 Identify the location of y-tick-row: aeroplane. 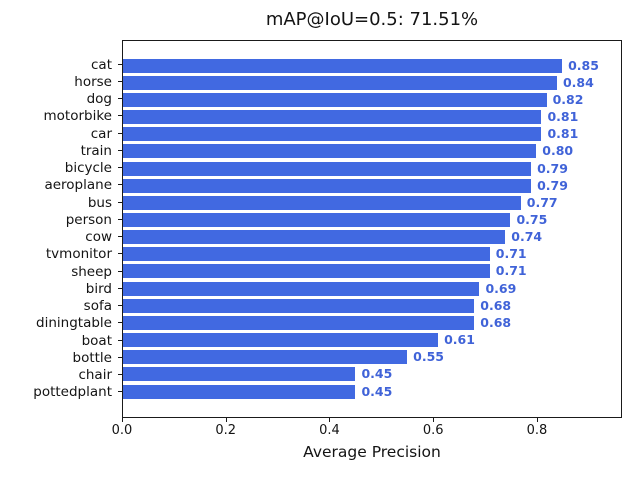
(61, 185).